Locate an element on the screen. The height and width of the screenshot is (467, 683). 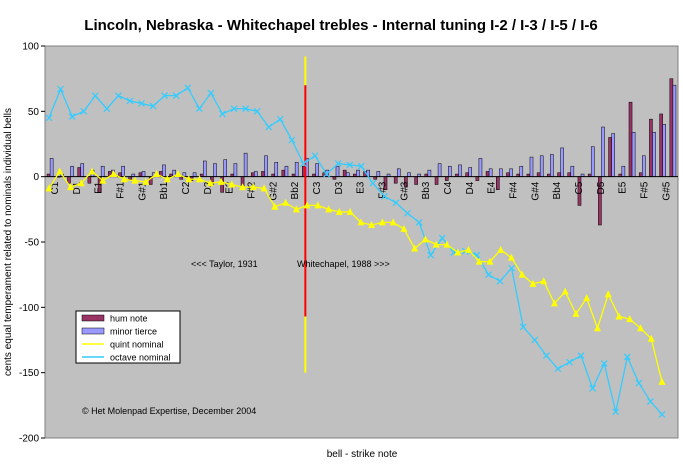
x-tick-label: E3 is located at coordinates (361, 187).